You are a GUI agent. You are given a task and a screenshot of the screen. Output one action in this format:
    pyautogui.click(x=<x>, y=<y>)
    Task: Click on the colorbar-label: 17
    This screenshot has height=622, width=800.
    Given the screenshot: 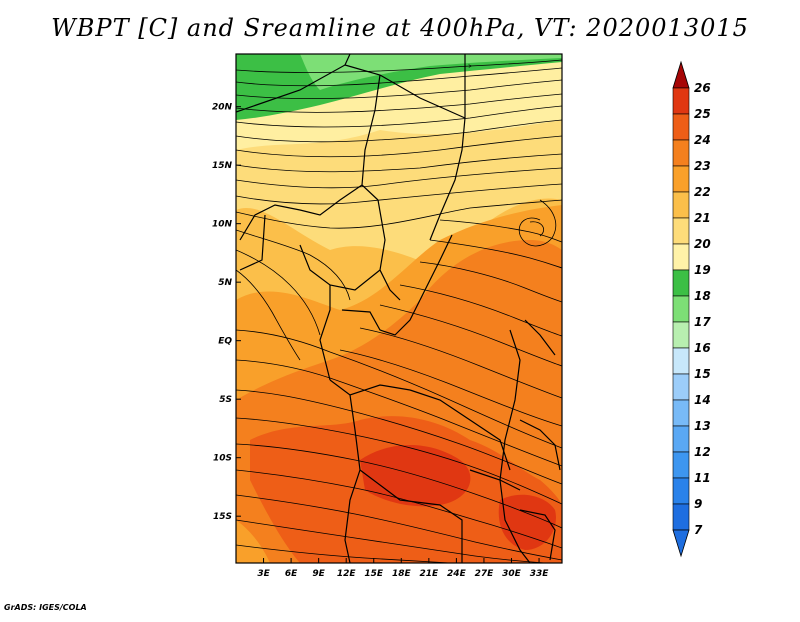 What is the action you would take?
    pyautogui.click(x=702, y=322)
    